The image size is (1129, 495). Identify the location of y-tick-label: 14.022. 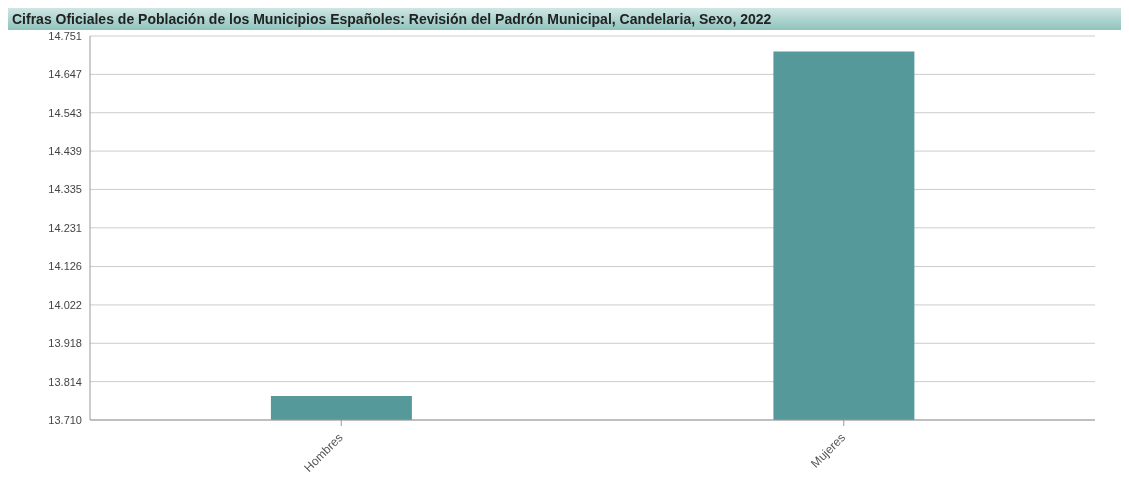
(65, 304).